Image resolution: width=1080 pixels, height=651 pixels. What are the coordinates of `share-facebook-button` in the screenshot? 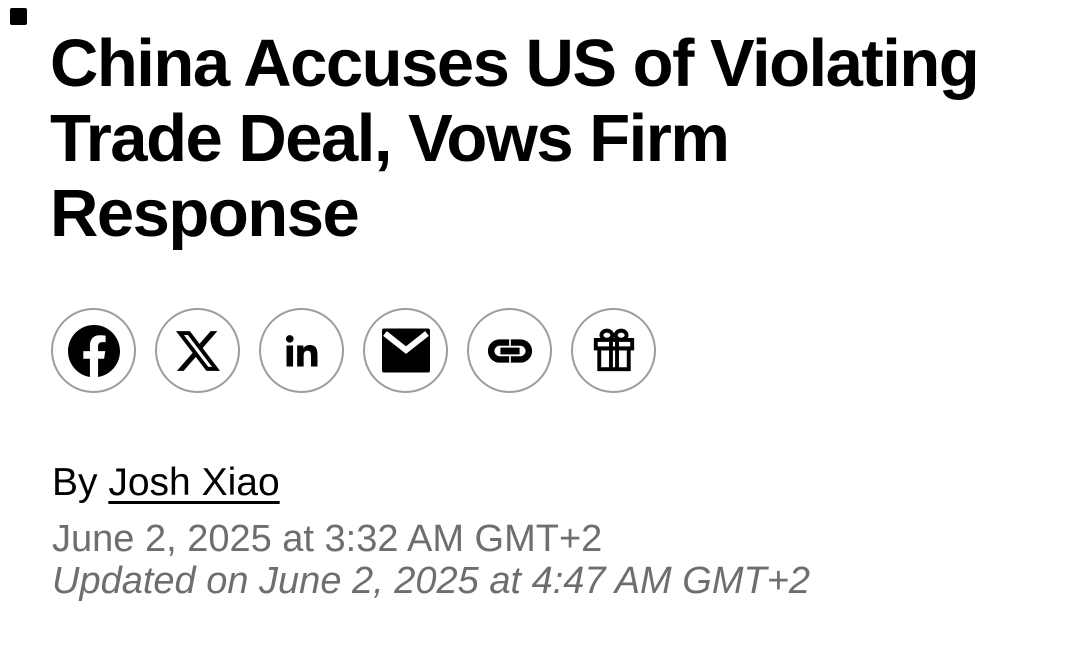 It's located at (93, 350).